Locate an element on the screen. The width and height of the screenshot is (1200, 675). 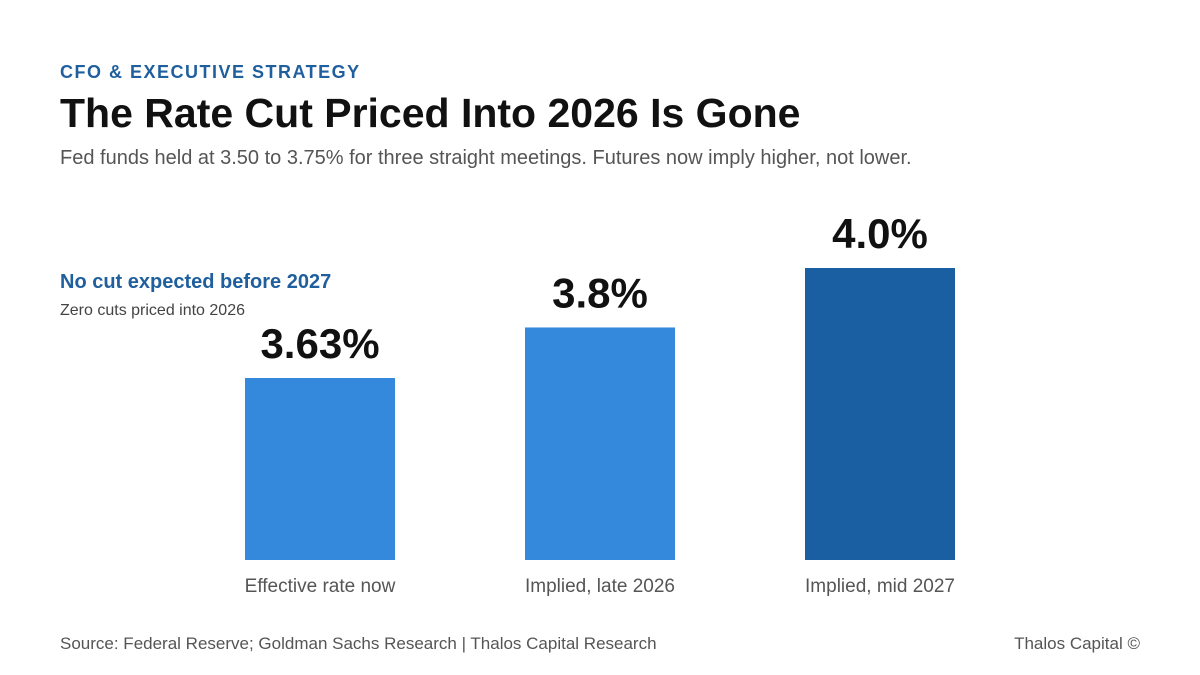
footer-brand: Thalos Capital © is located at coordinates (1077, 643).